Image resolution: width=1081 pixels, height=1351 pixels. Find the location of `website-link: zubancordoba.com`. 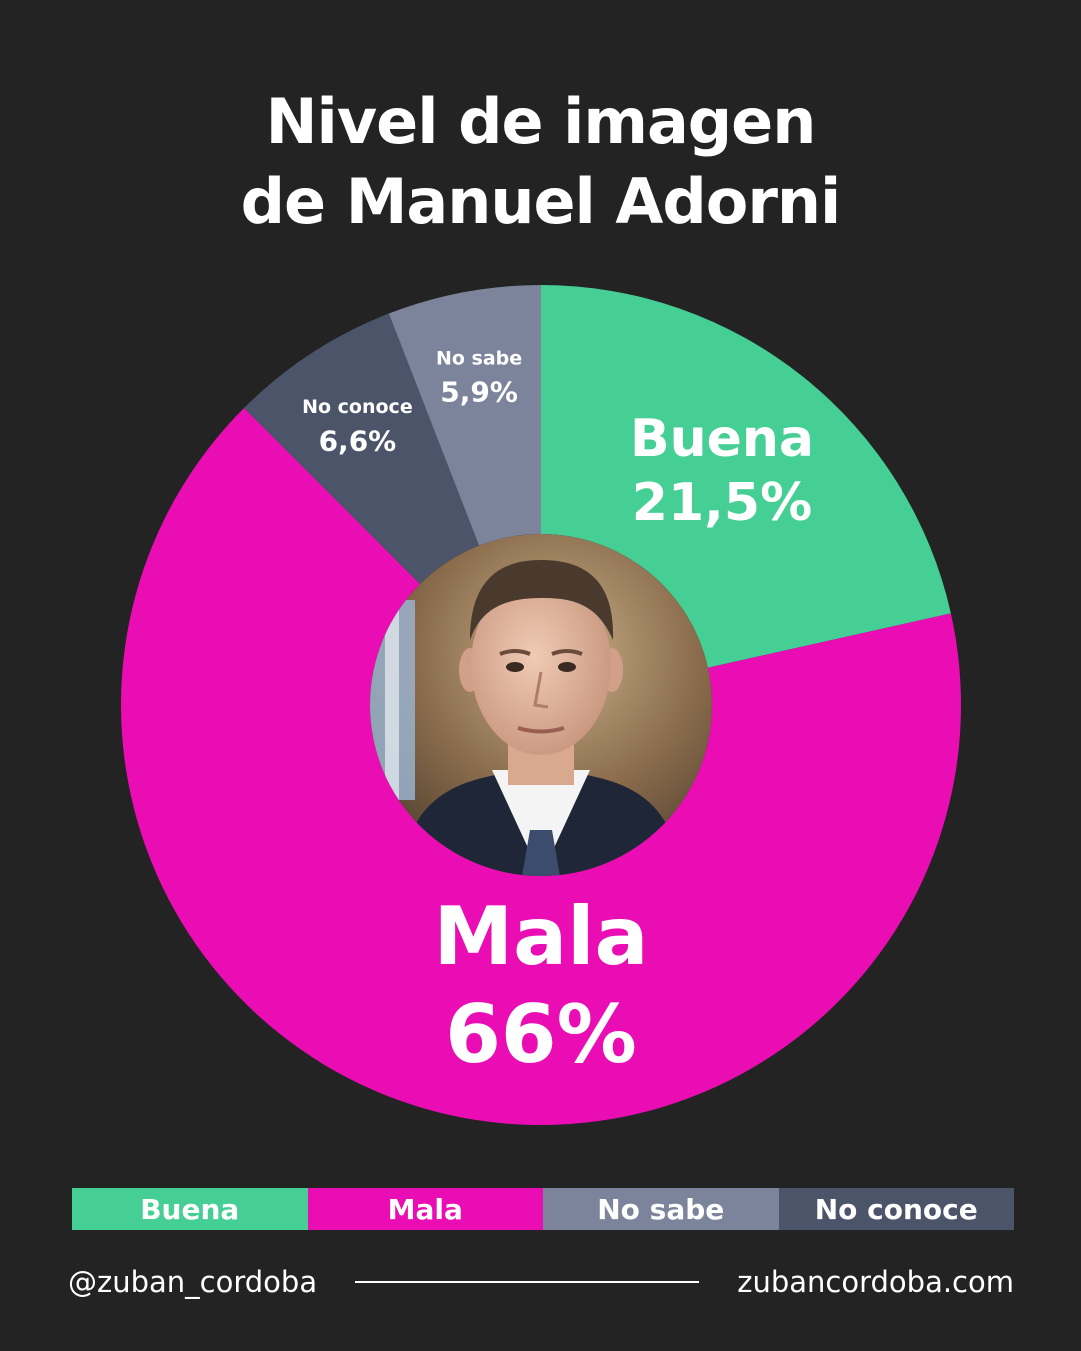

website-link: zubancordoba.com is located at coordinates (875, 1282).